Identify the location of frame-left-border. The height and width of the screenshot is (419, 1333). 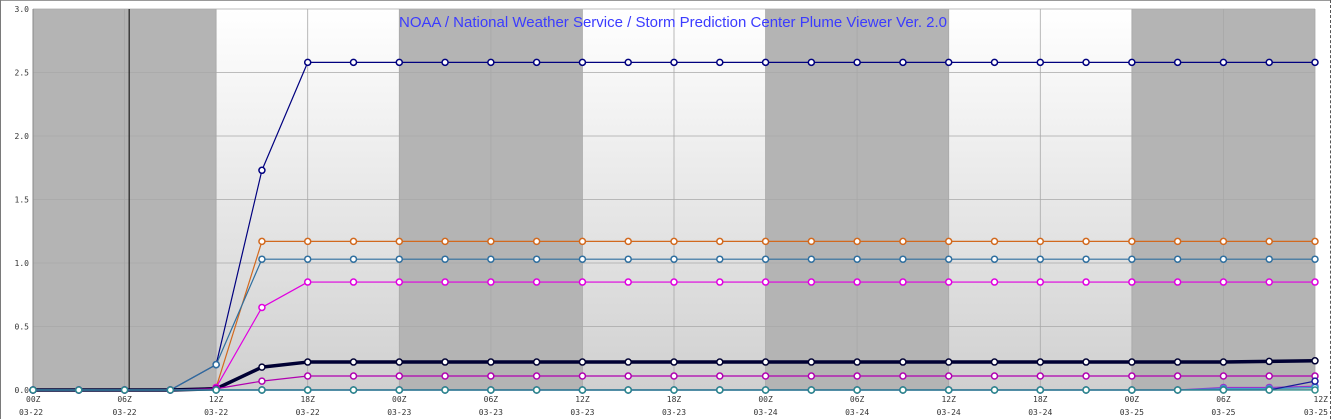
(0, 209).